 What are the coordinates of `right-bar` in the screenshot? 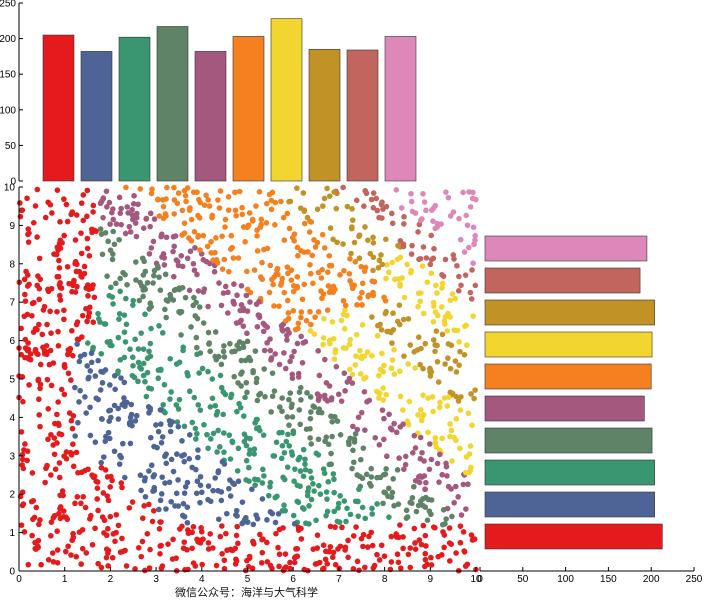 It's located at (562, 280).